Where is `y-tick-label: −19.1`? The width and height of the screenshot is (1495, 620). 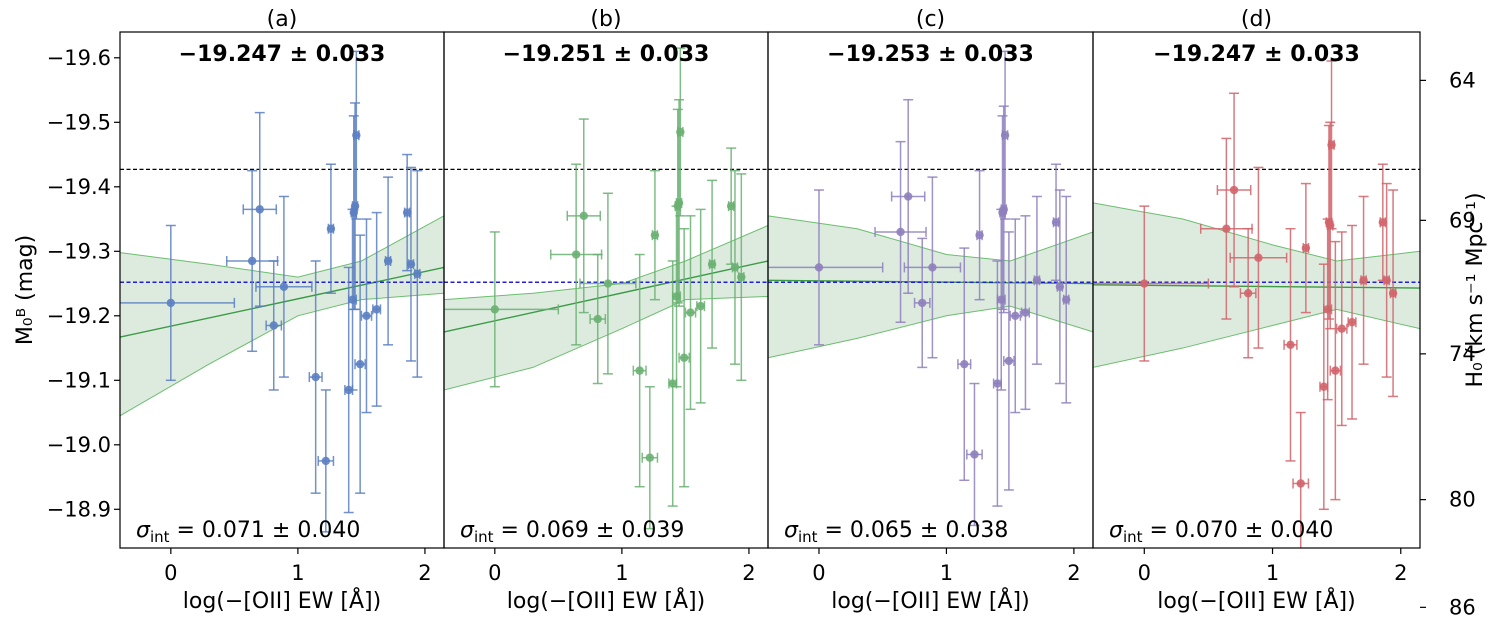 y-tick-label: −19.1 is located at coordinates (79, 380).